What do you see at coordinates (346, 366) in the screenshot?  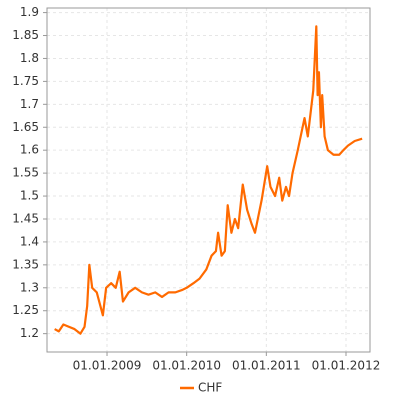 I see `x-tick-label: 01.01.2012` at bounding box center [346, 366].